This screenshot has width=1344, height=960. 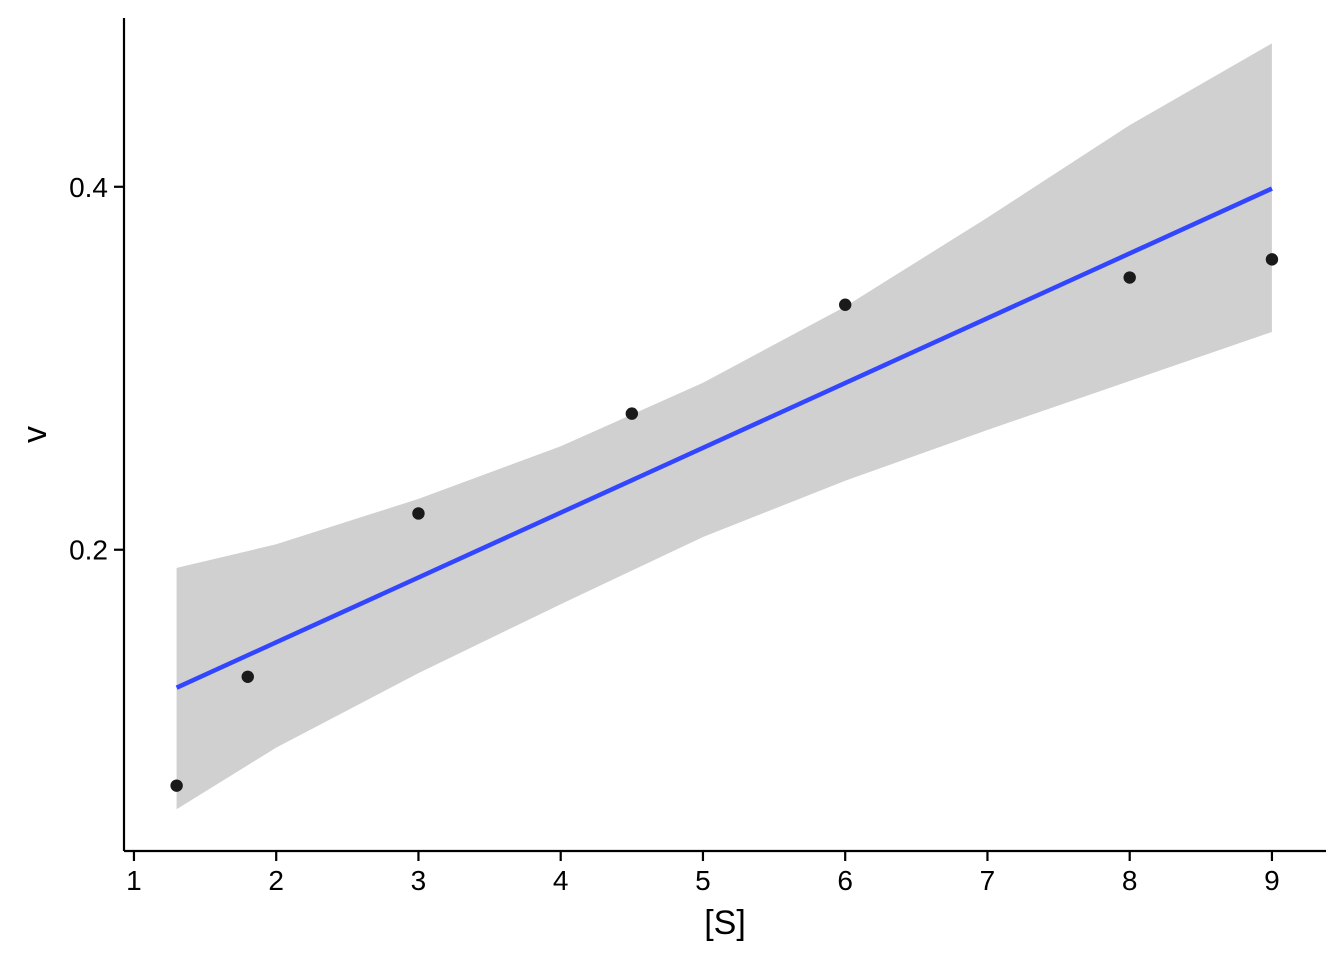 What do you see at coordinates (988, 880) in the screenshot?
I see `x-tick-label: 7` at bounding box center [988, 880].